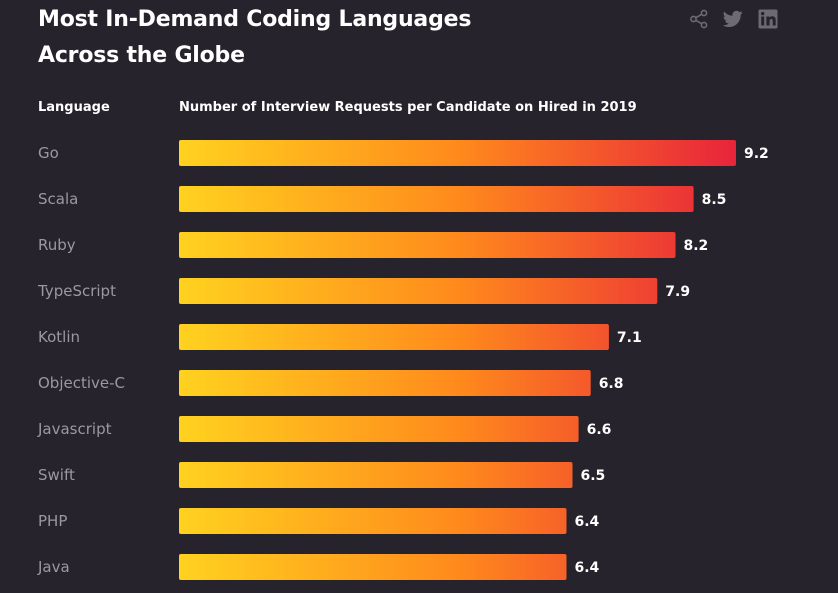  What do you see at coordinates (696, 246) in the screenshot?
I see `value-label: 8.2` at bounding box center [696, 246].